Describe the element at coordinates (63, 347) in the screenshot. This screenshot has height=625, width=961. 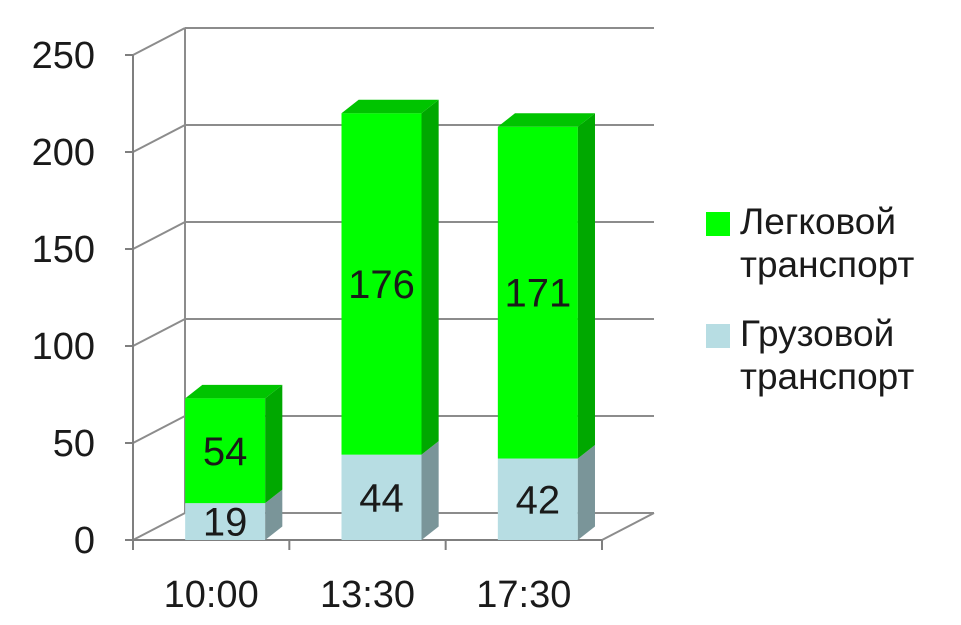
I see `y-tick-label: 100` at that location.